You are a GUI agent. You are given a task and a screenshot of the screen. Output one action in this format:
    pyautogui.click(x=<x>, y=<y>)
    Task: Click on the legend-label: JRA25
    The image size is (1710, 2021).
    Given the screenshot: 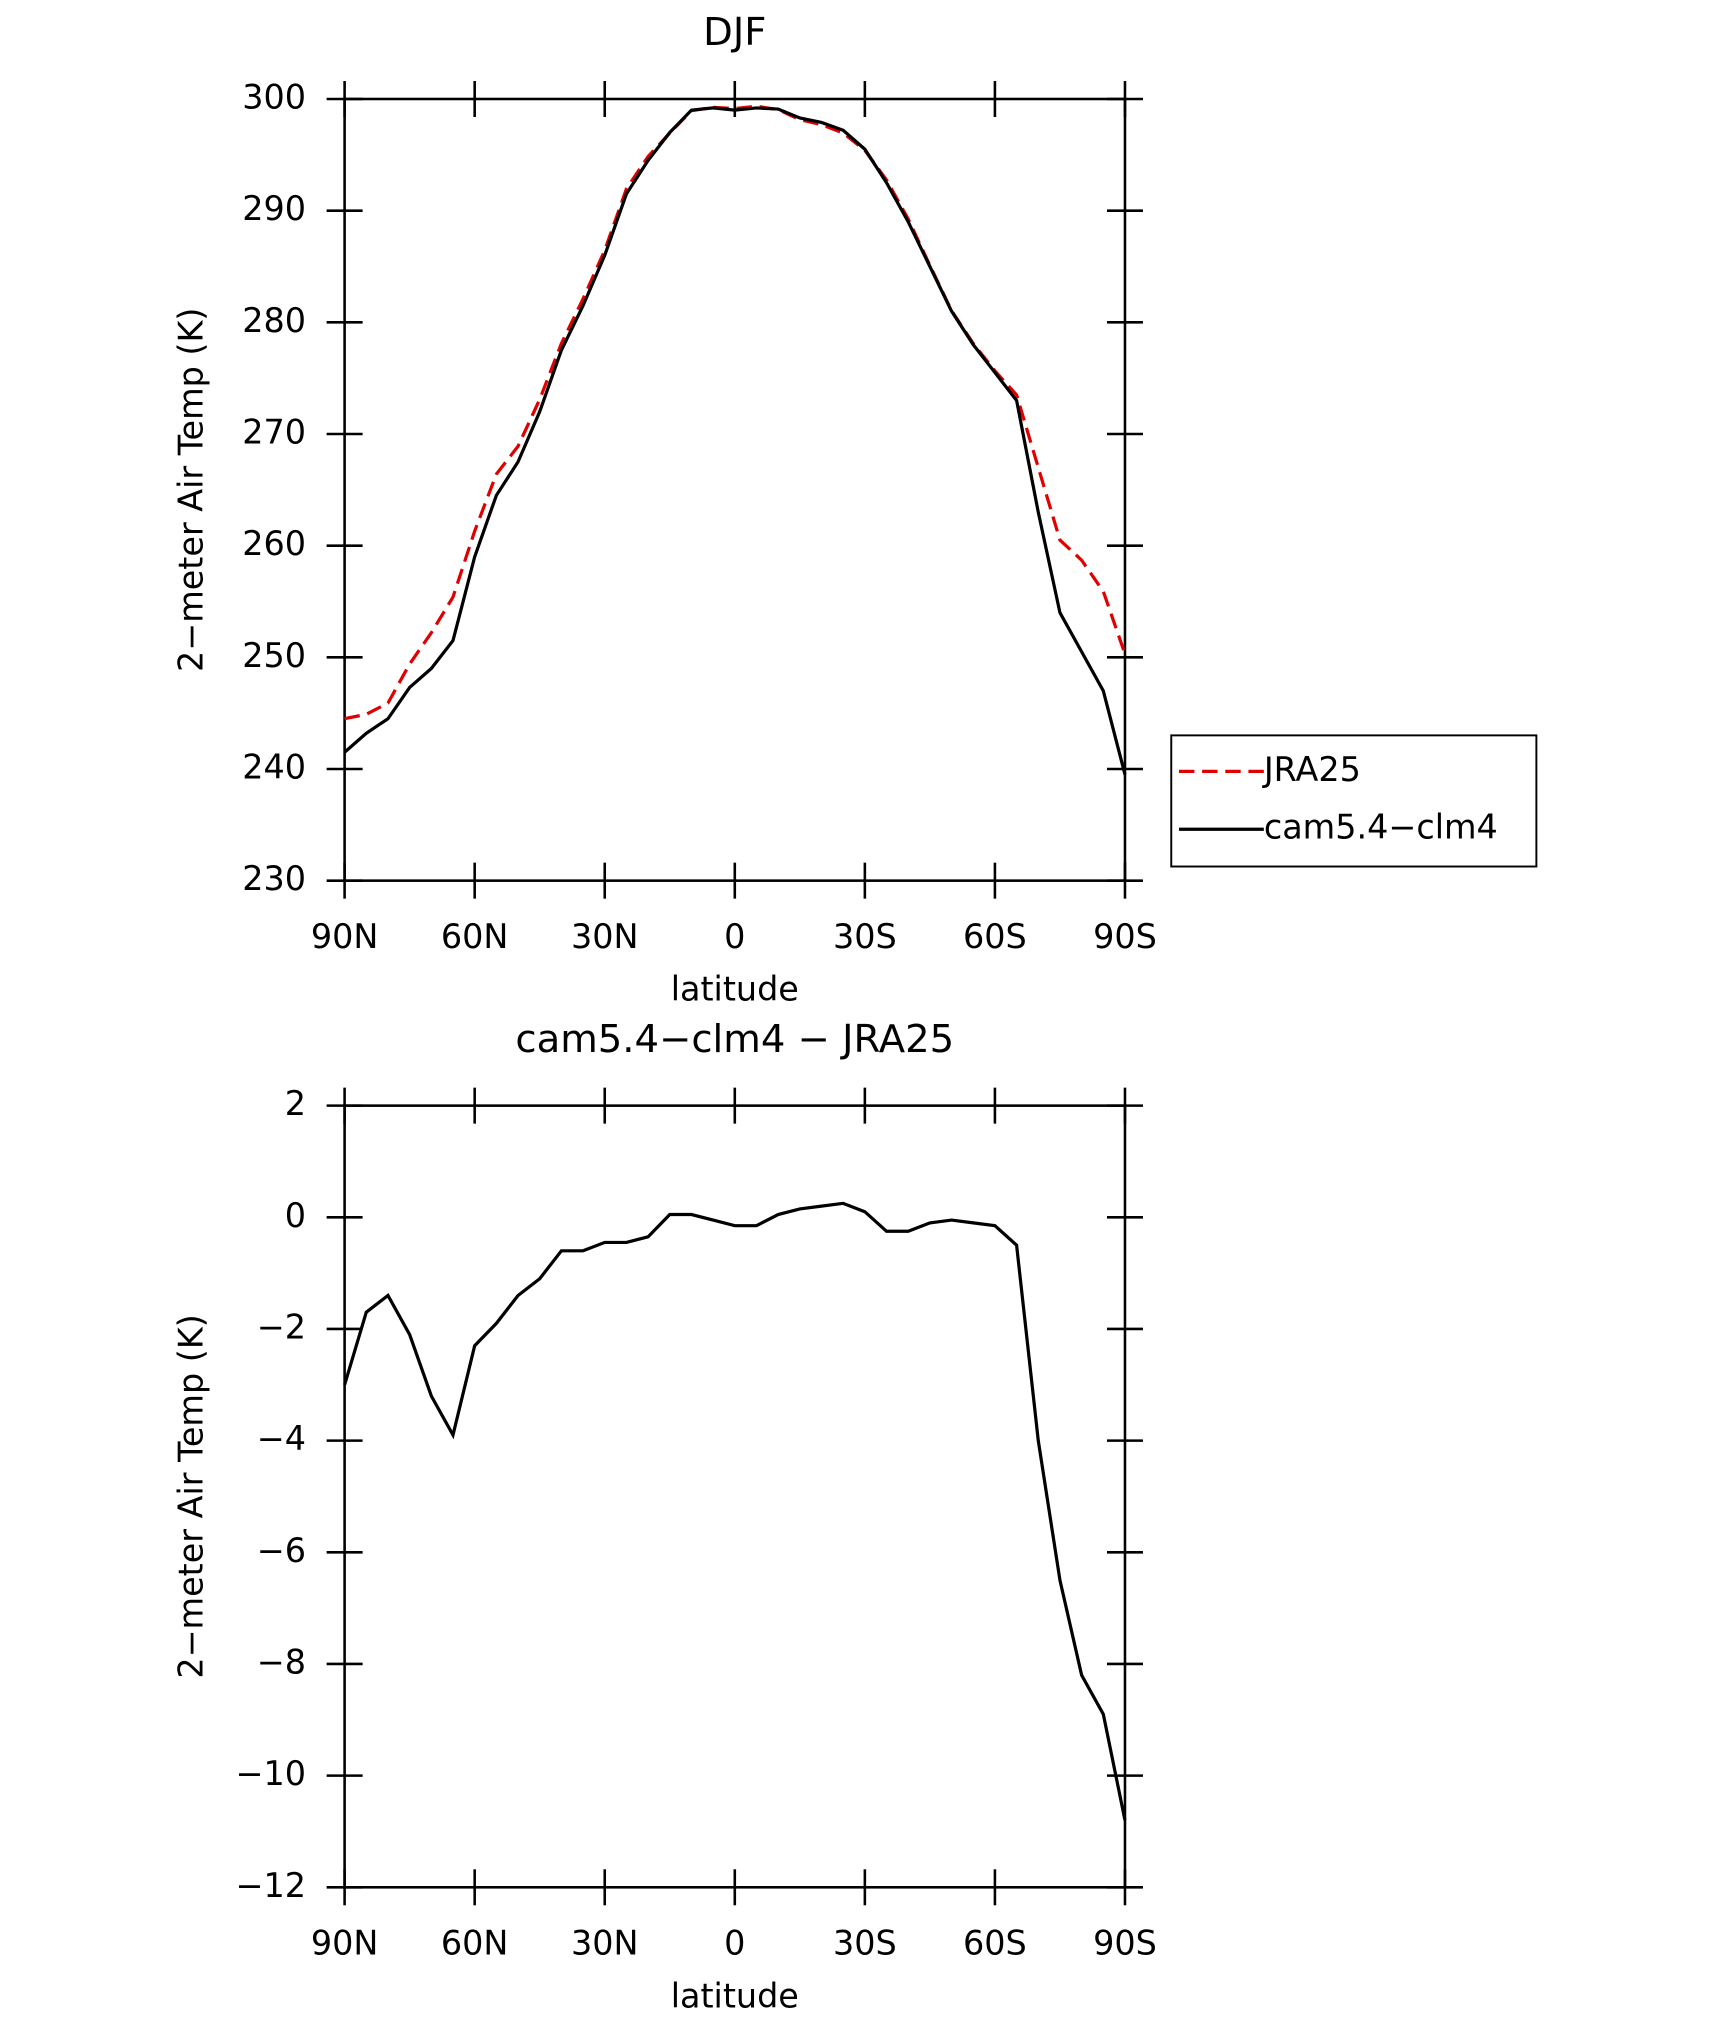 What is the action you would take?
    pyautogui.click(x=1311, y=769)
    